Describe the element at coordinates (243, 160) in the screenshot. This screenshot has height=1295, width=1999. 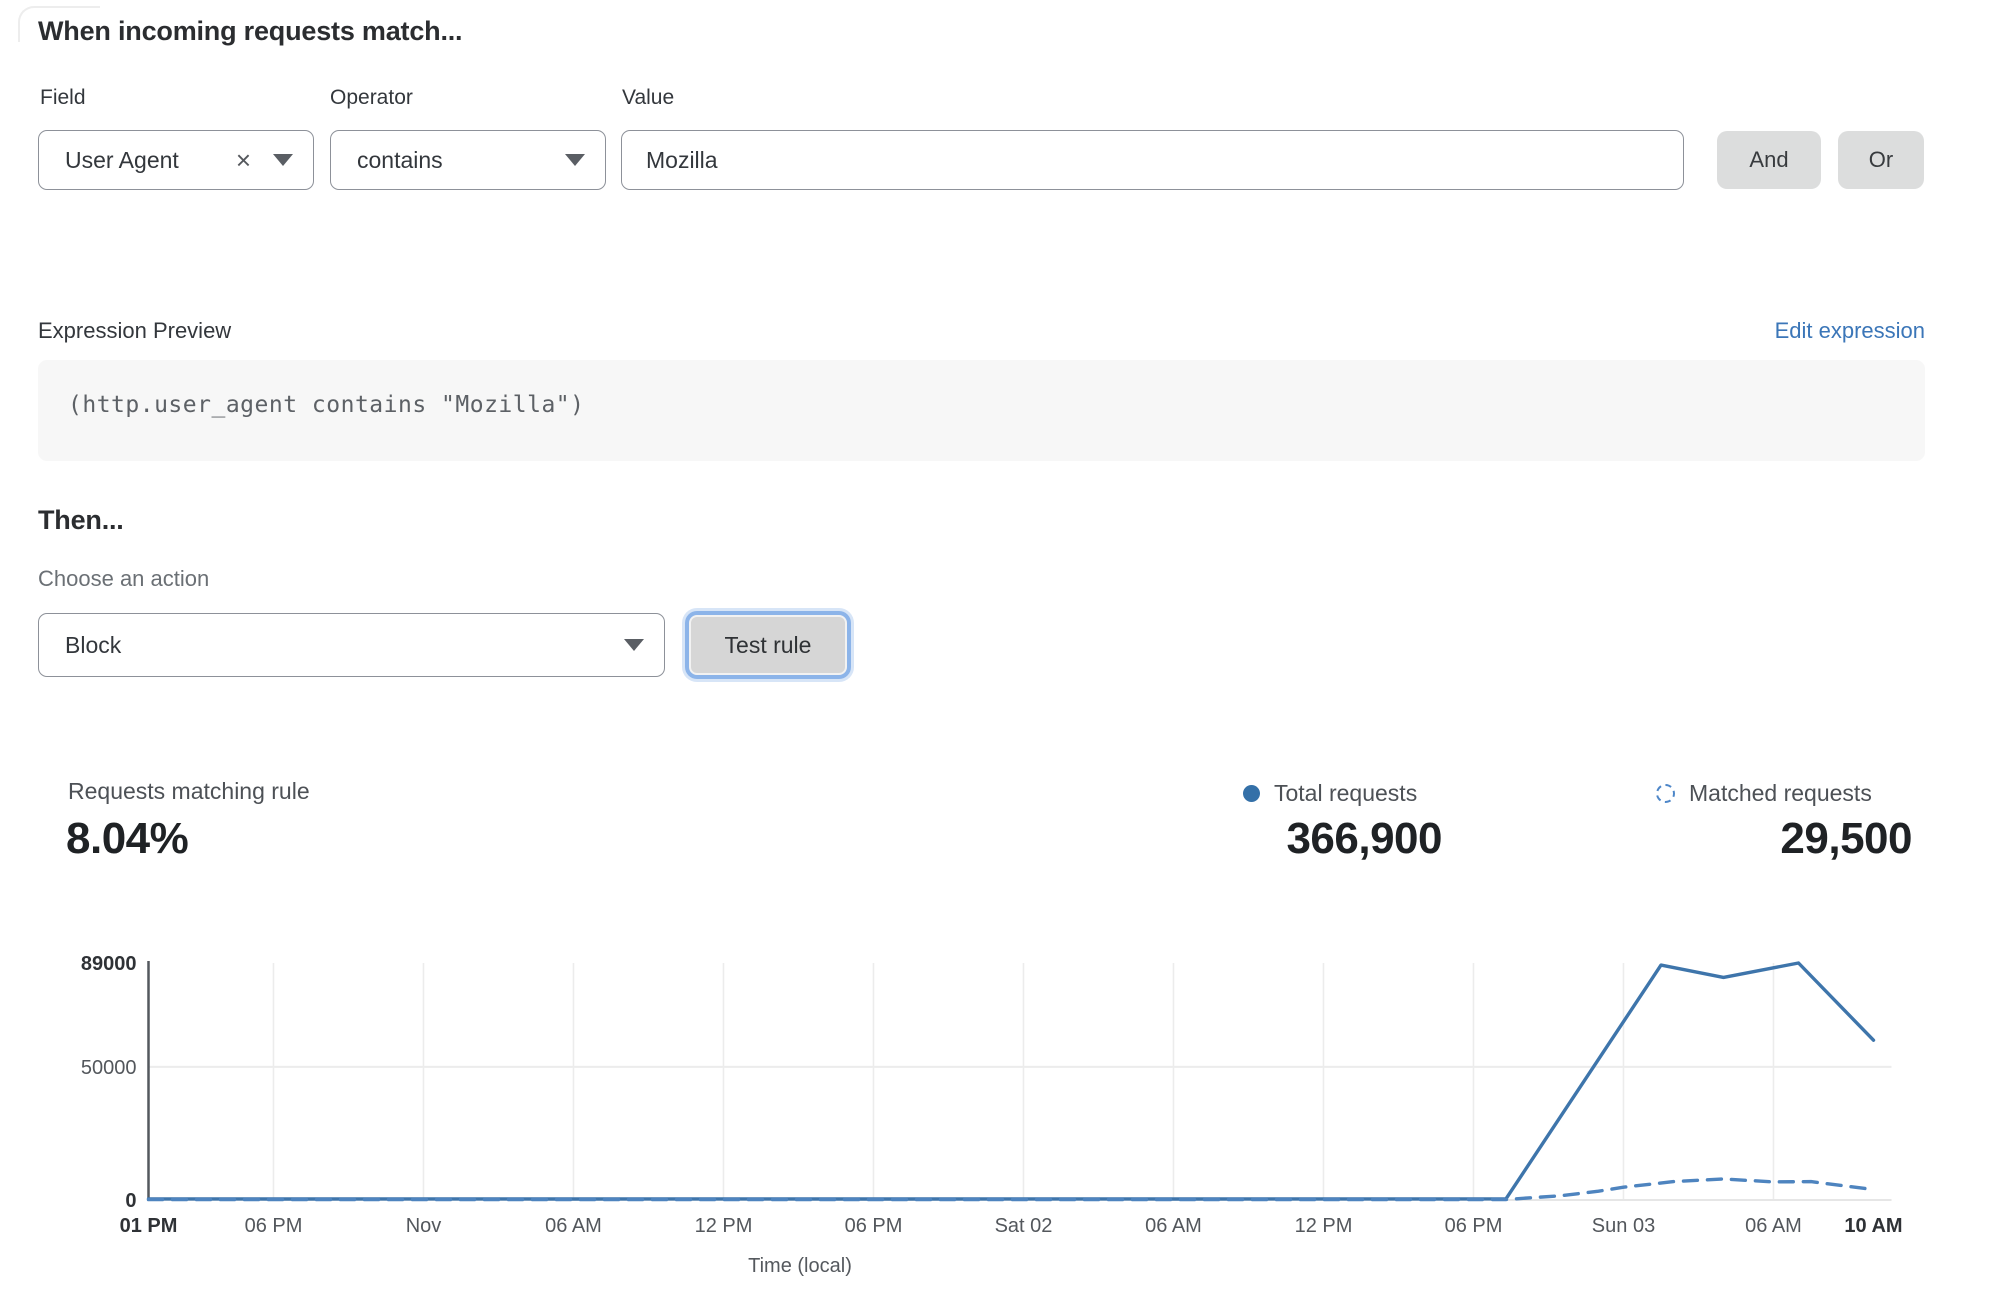
I see `clear-field-icon: ×` at that location.